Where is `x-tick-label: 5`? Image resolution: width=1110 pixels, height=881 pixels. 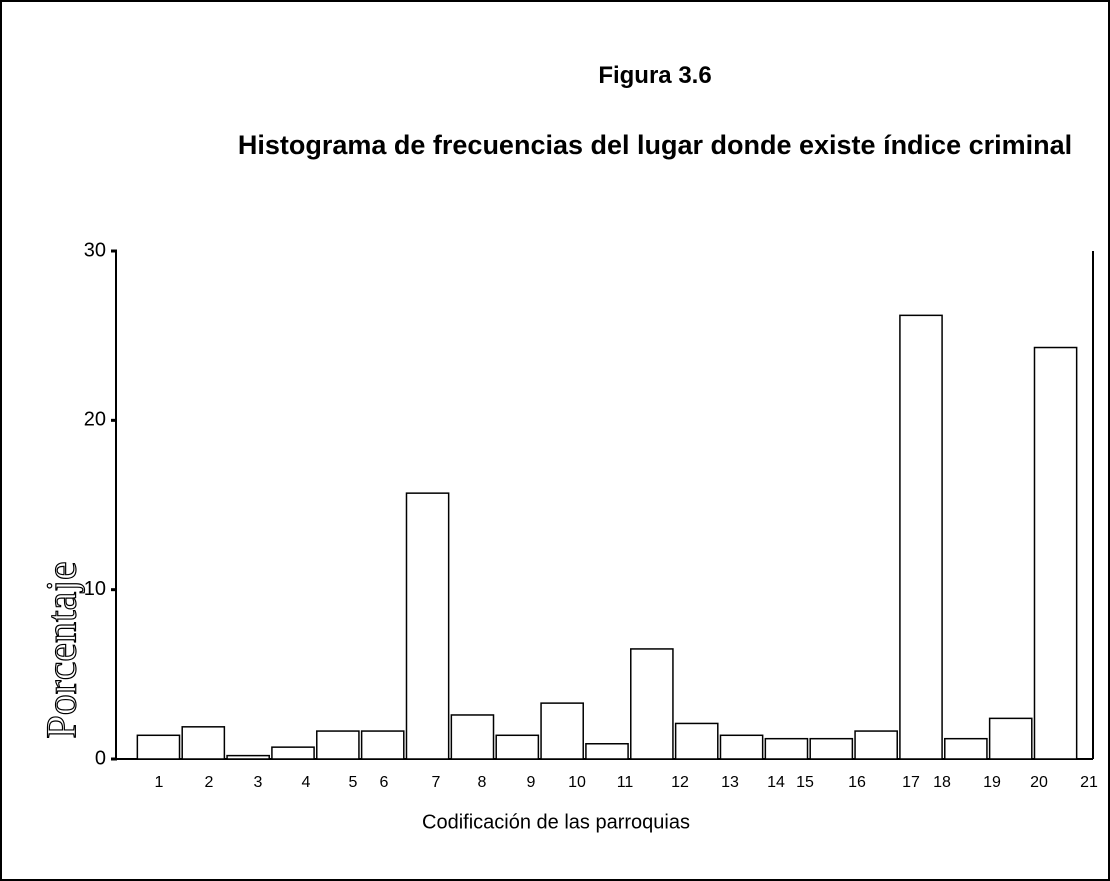
x-tick-label: 5 is located at coordinates (353, 782).